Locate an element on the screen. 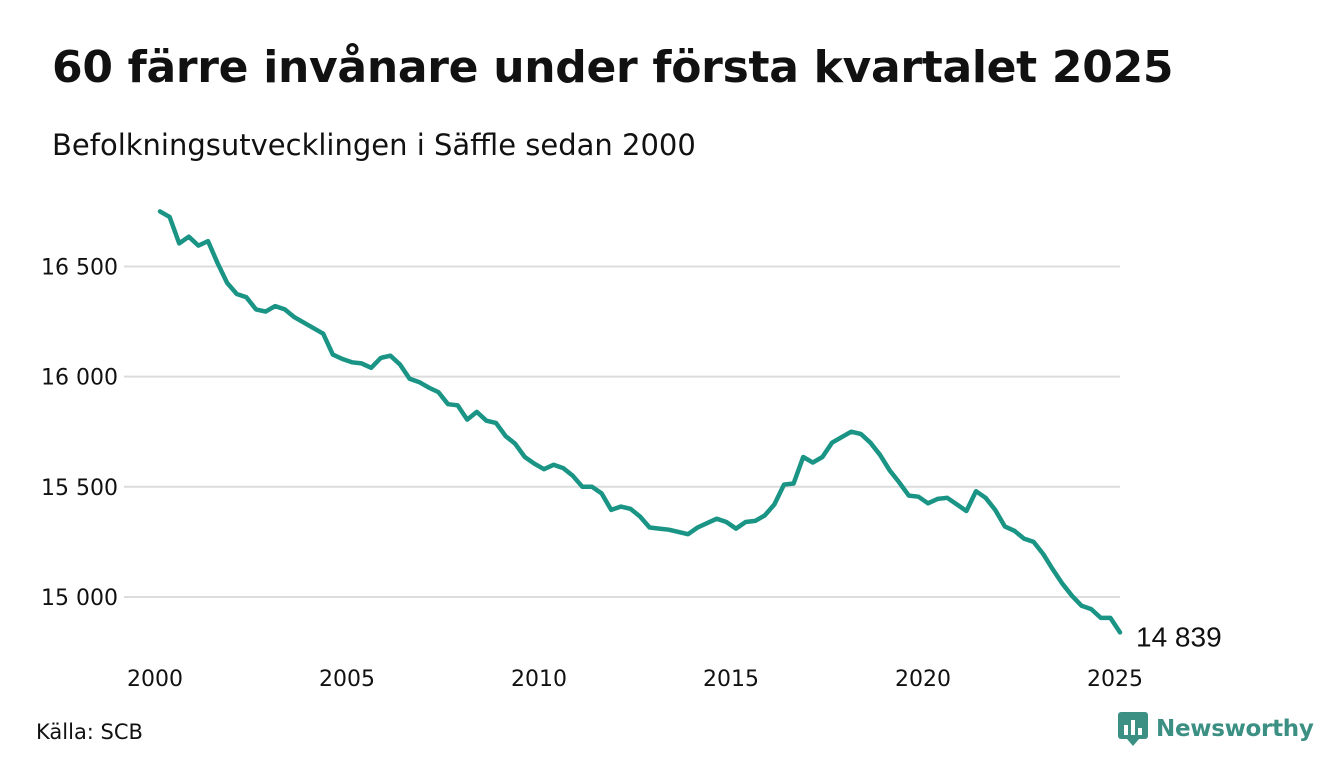 Image resolution: width=1340 pixels, height=780 pixels. brand-name: Newsworthy is located at coordinates (1235, 729).